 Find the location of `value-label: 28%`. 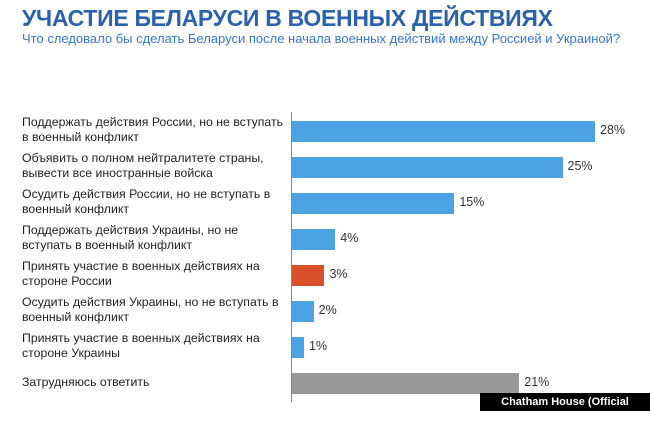

value-label: 28% is located at coordinates (613, 130).